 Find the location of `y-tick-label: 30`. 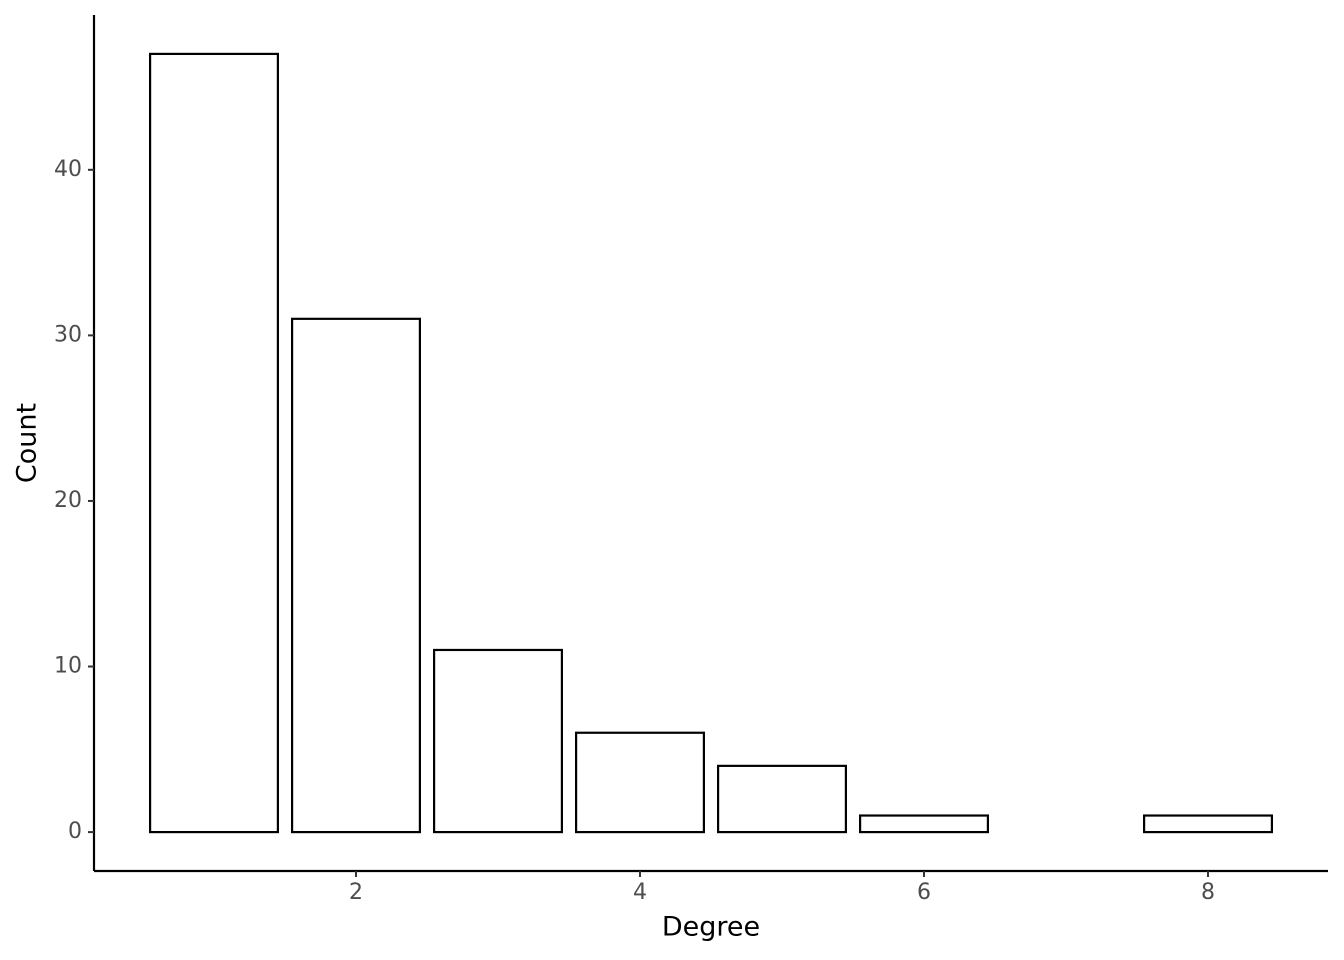

y-tick-label: 30 is located at coordinates (68, 334).